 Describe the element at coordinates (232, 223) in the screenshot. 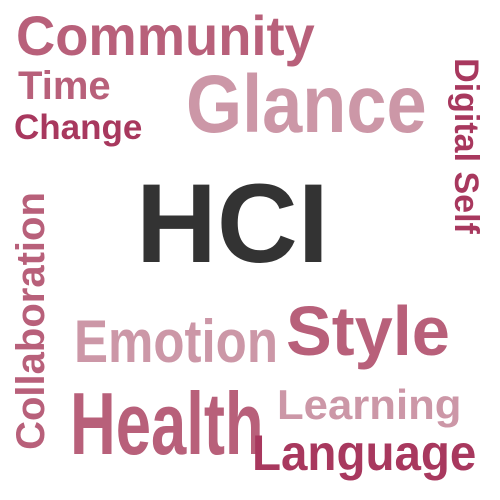

I see `word-hci: HCI` at that location.